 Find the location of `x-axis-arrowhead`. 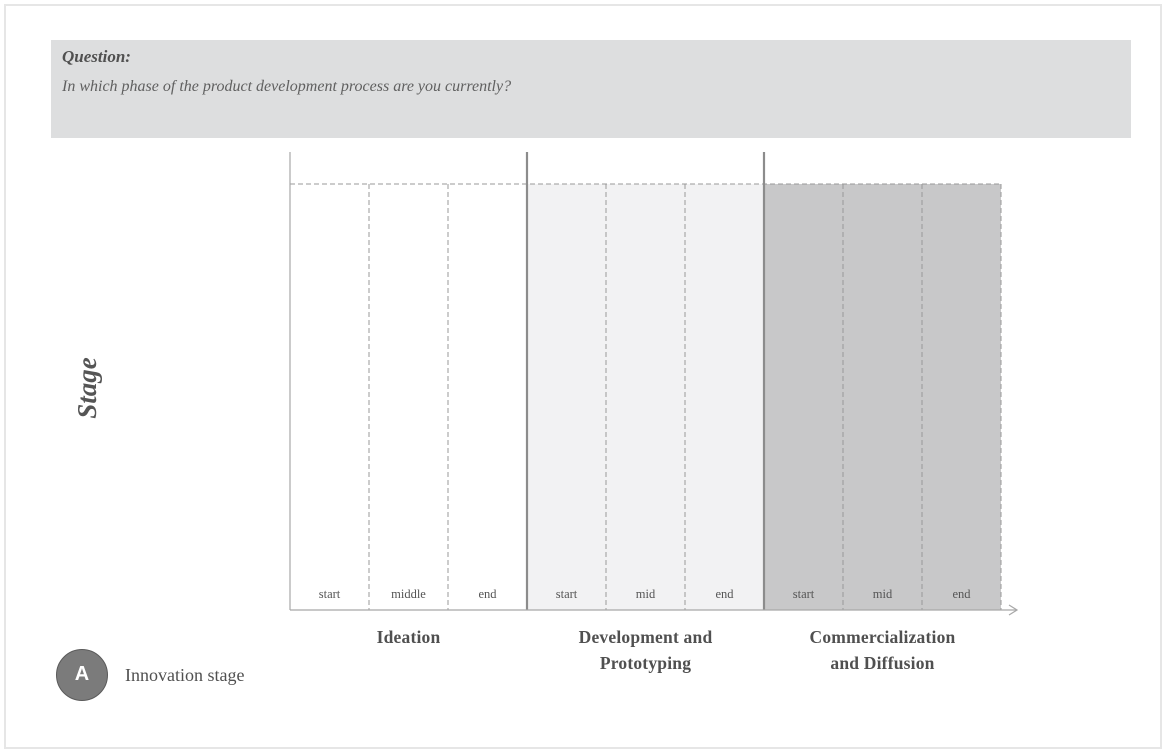

x-axis-arrowhead is located at coordinates (1013, 610).